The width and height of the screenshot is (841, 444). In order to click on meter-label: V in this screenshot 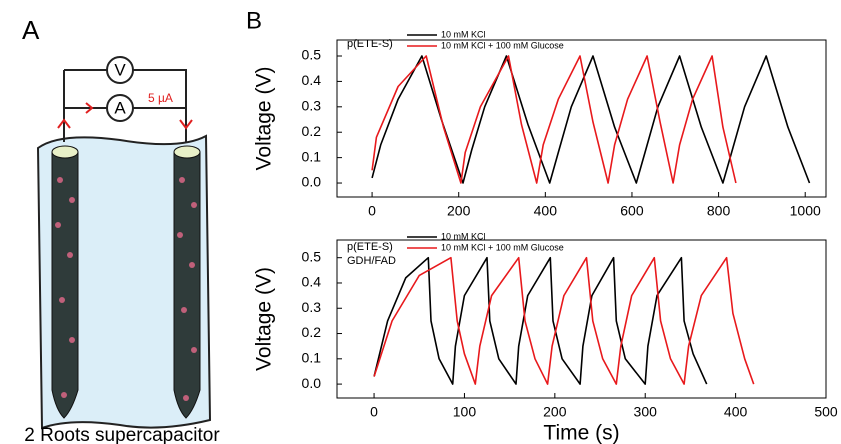, I will do `click(120, 69)`.